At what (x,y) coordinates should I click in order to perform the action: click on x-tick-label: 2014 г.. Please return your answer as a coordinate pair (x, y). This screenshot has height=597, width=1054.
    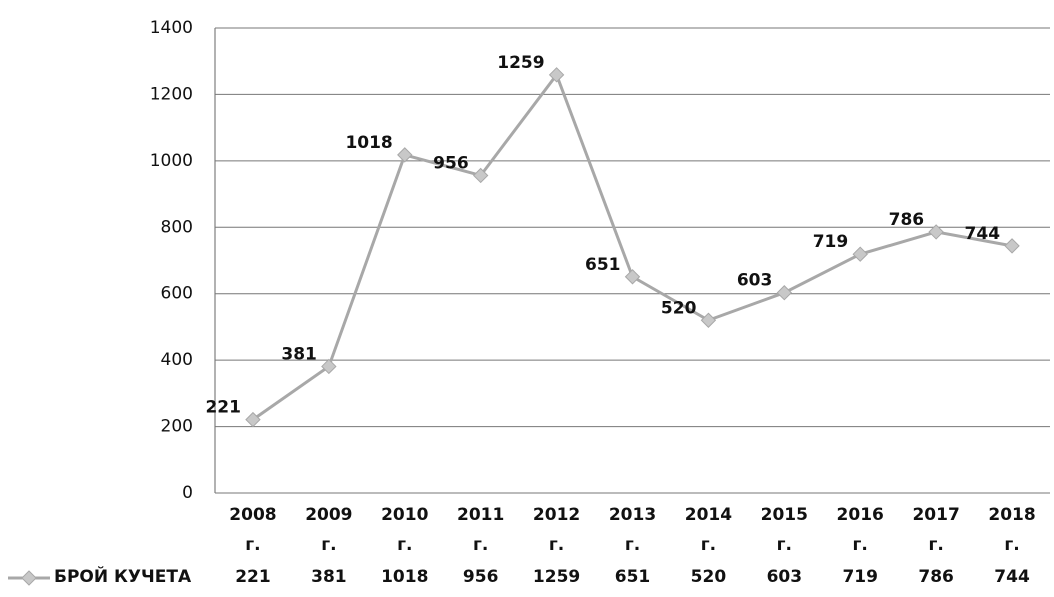
    Looking at the image, I should click on (708, 530).